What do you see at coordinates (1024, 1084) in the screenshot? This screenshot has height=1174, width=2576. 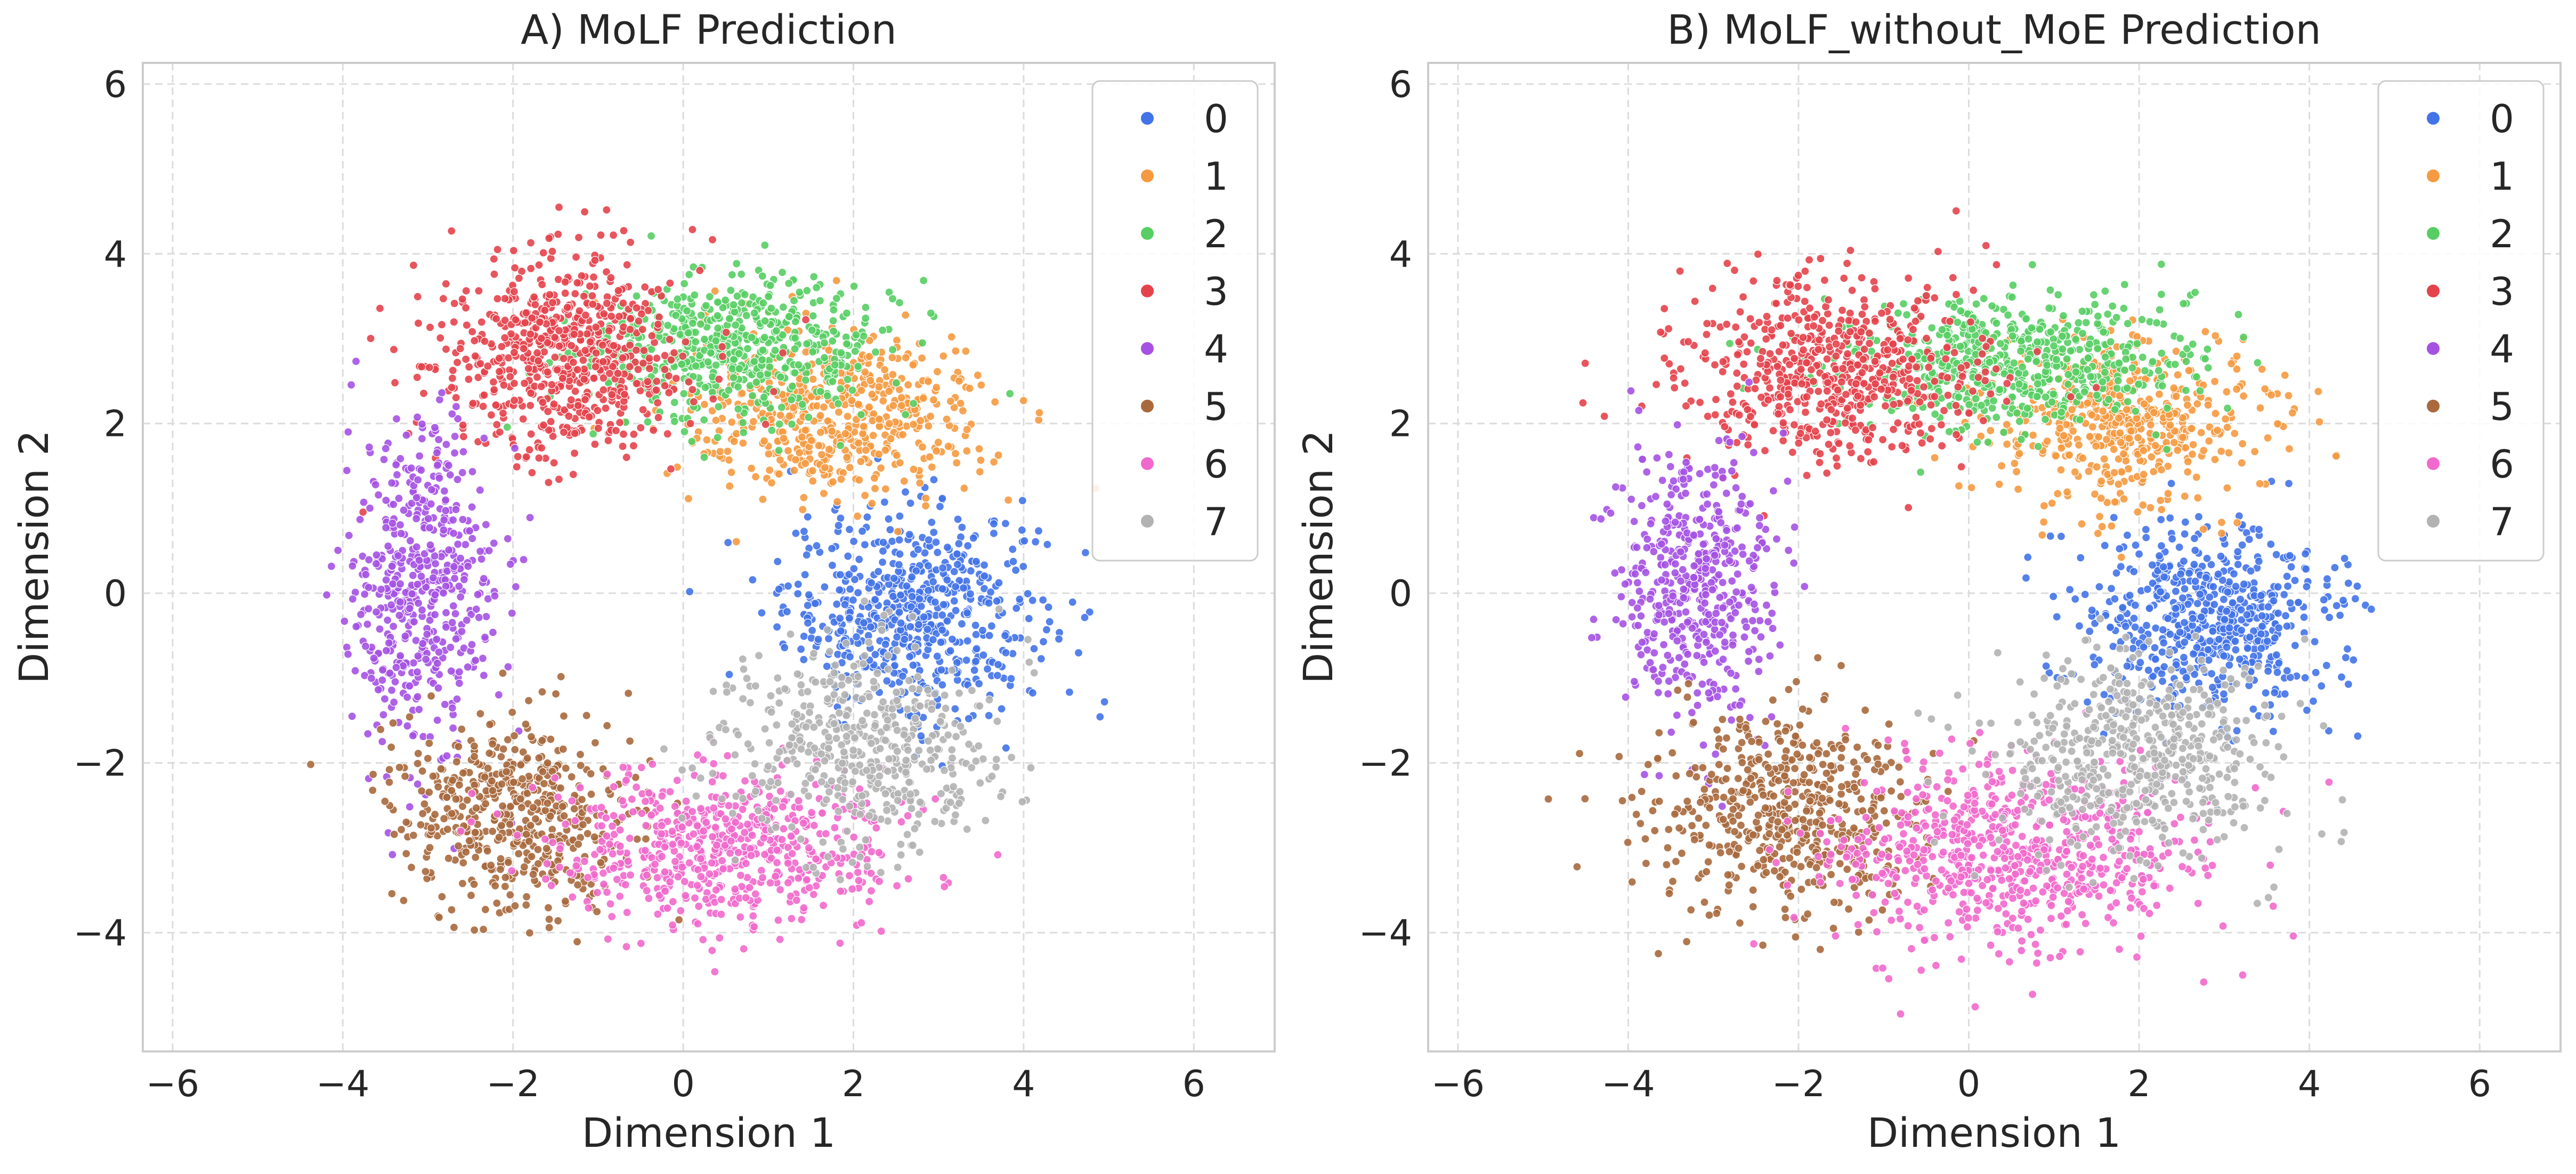 I see `x-tick-label: 4` at bounding box center [1024, 1084].